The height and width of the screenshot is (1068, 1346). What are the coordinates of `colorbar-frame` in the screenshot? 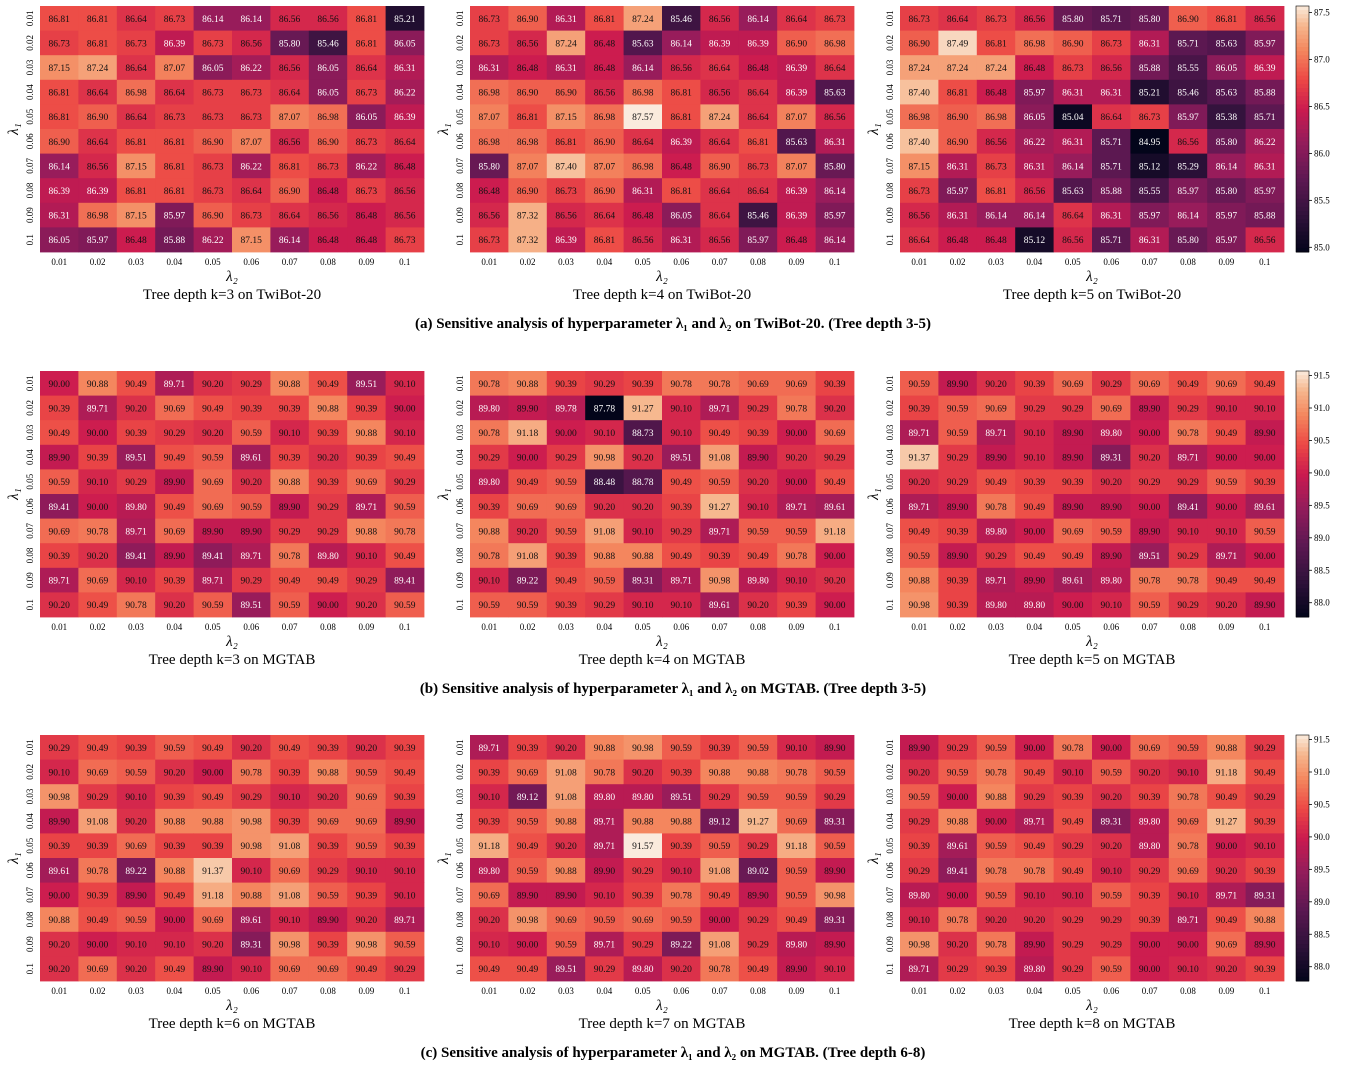 It's located at (1302, 129).